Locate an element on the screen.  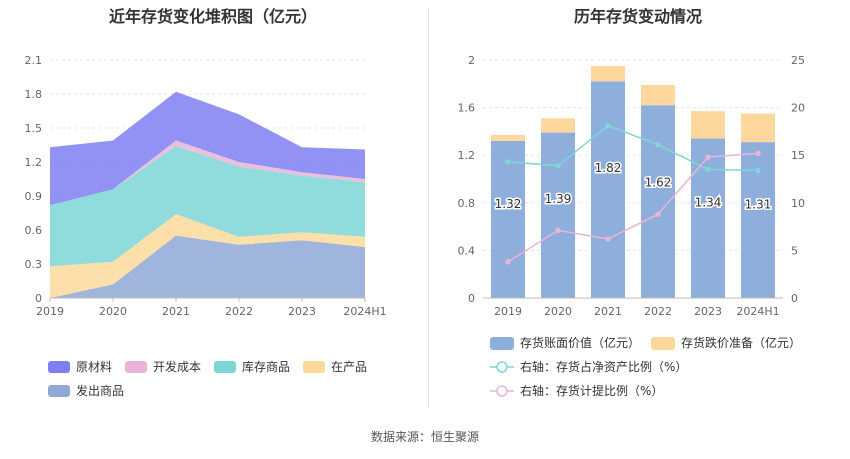
area-在产品 is located at coordinates (207, 256).